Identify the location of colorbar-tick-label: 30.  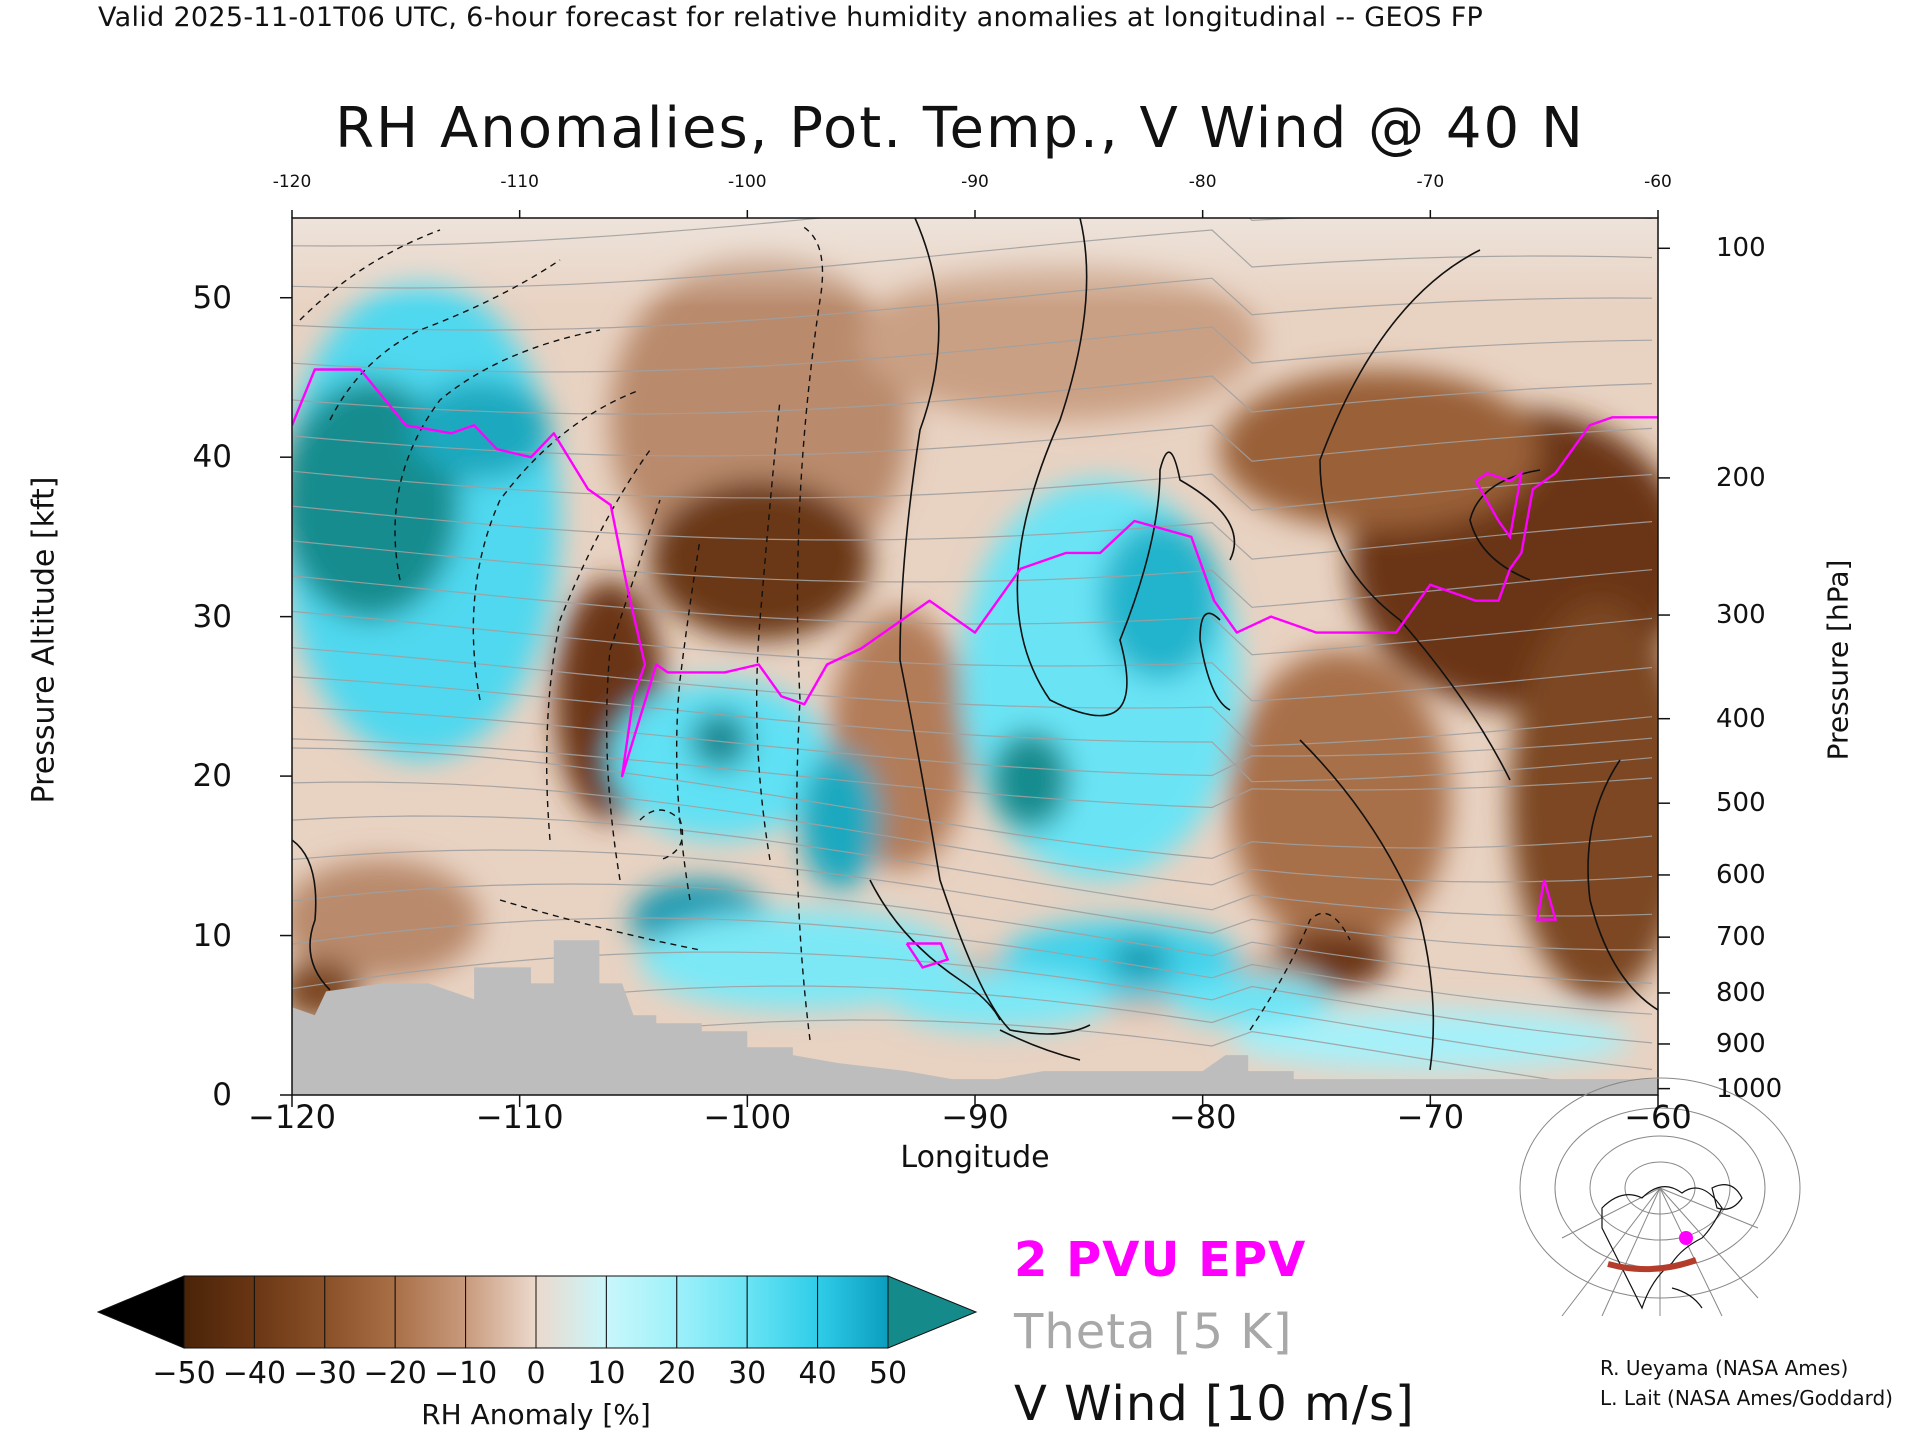
(747, 1373).